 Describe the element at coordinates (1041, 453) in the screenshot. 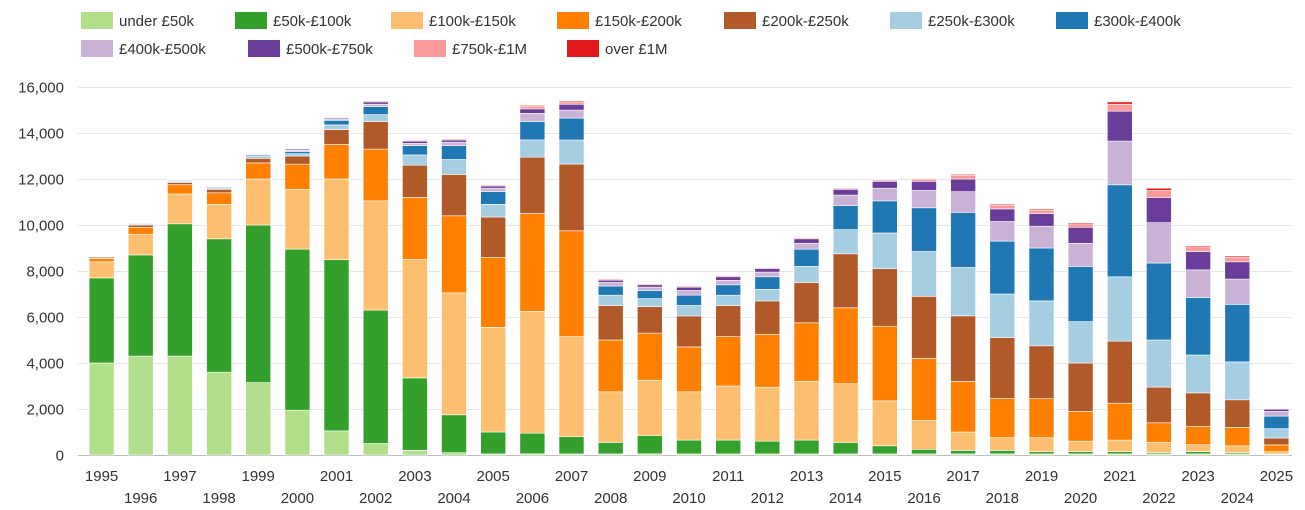

I see `bar-2019-50k-100k` at that location.